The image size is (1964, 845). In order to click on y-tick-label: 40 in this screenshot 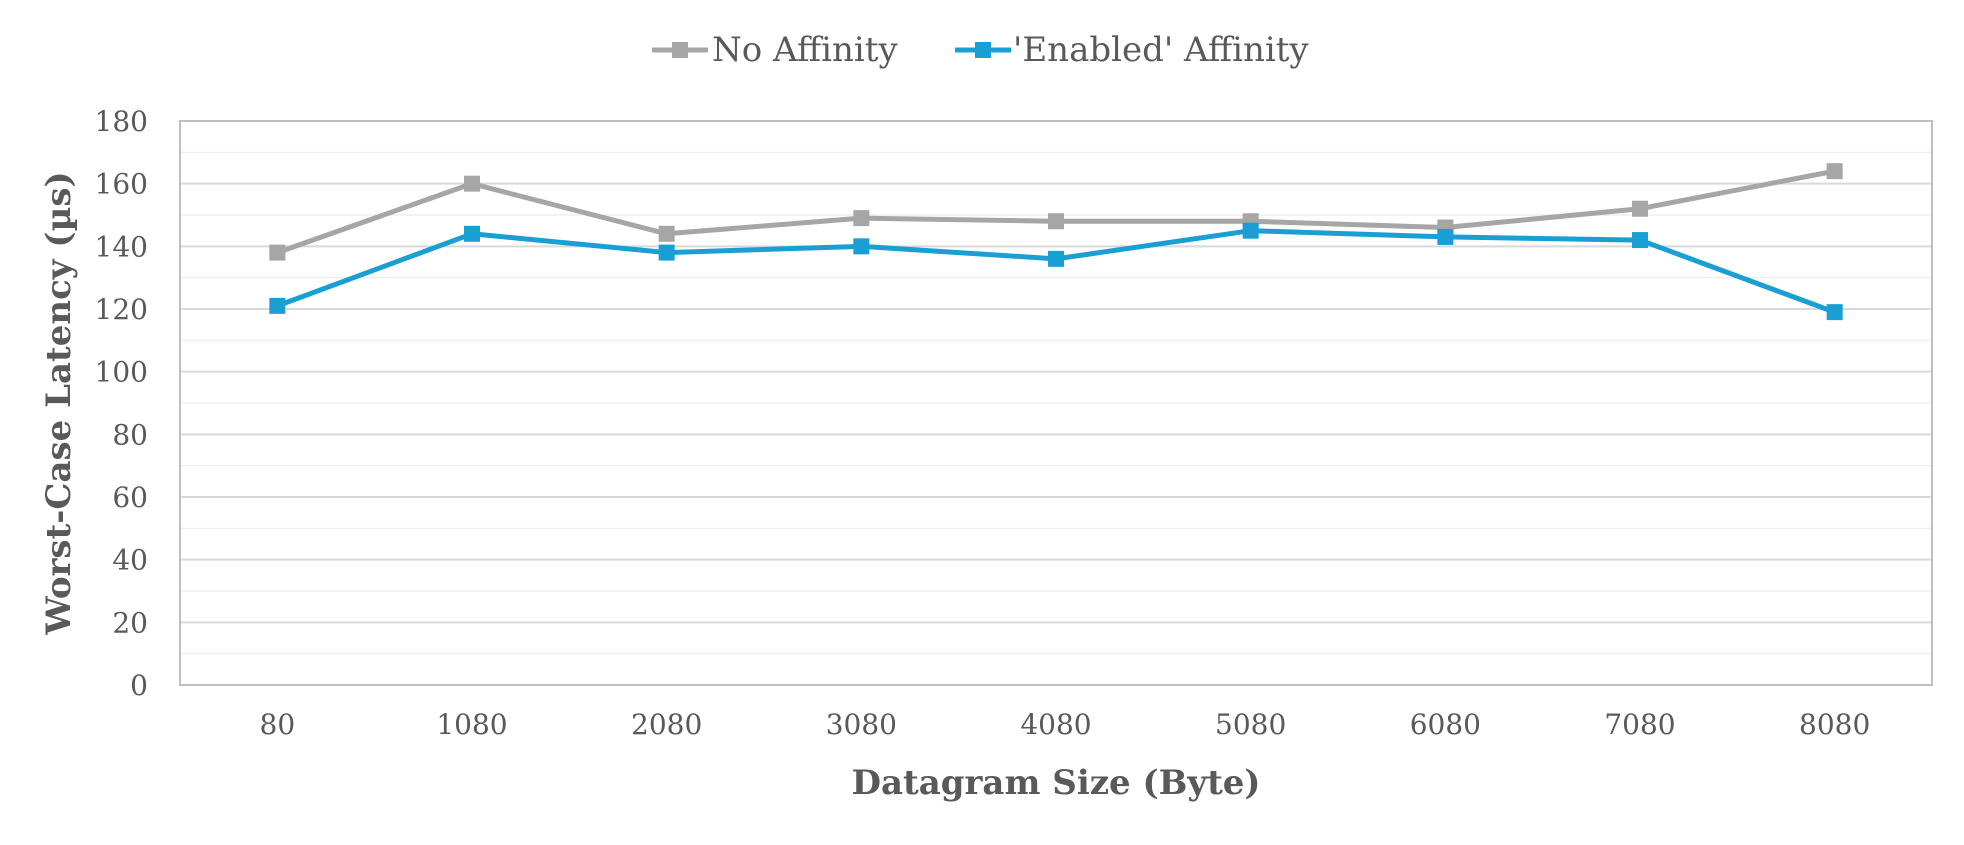, I will do `click(130, 560)`.